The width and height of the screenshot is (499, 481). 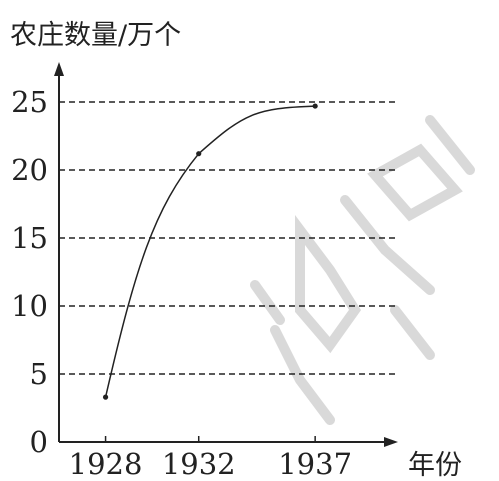 What do you see at coordinates (39, 442) in the screenshot?
I see `y-tick-label-0: 0` at bounding box center [39, 442].